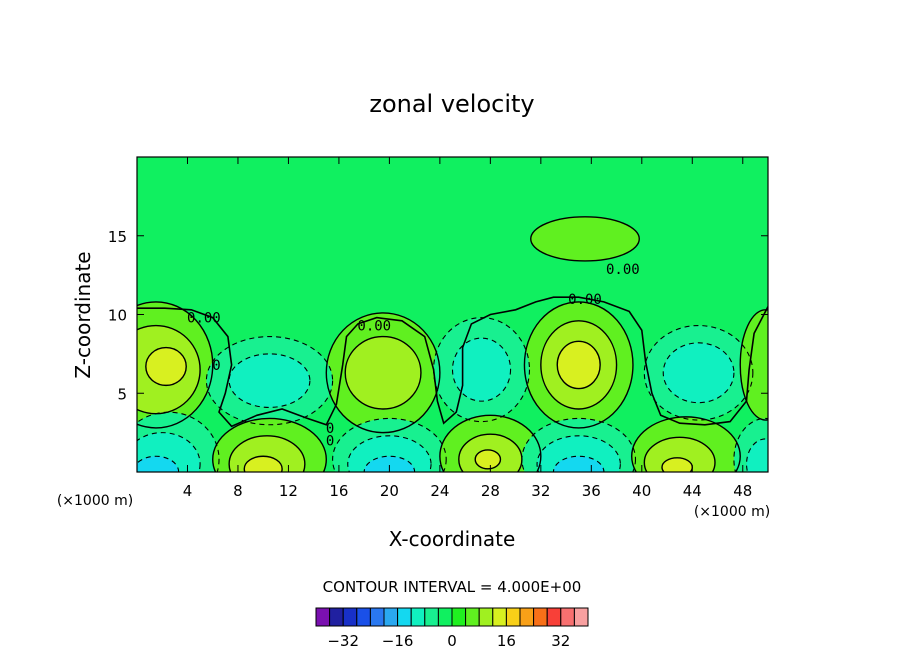  Describe the element at coordinates (560, 641) in the screenshot. I see `colorbar-tick-label: 32` at that location.